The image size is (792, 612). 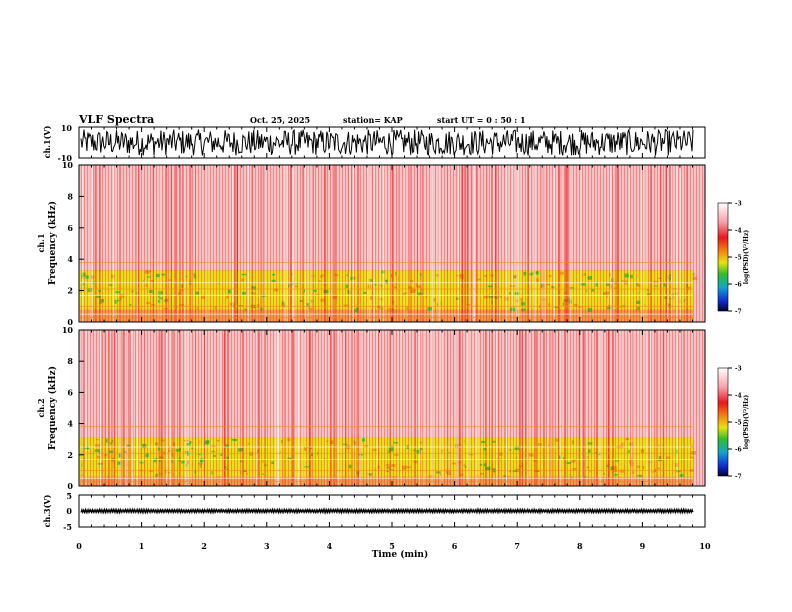 What do you see at coordinates (387, 511) in the screenshot?
I see `ch3-waveform-line` at bounding box center [387, 511].